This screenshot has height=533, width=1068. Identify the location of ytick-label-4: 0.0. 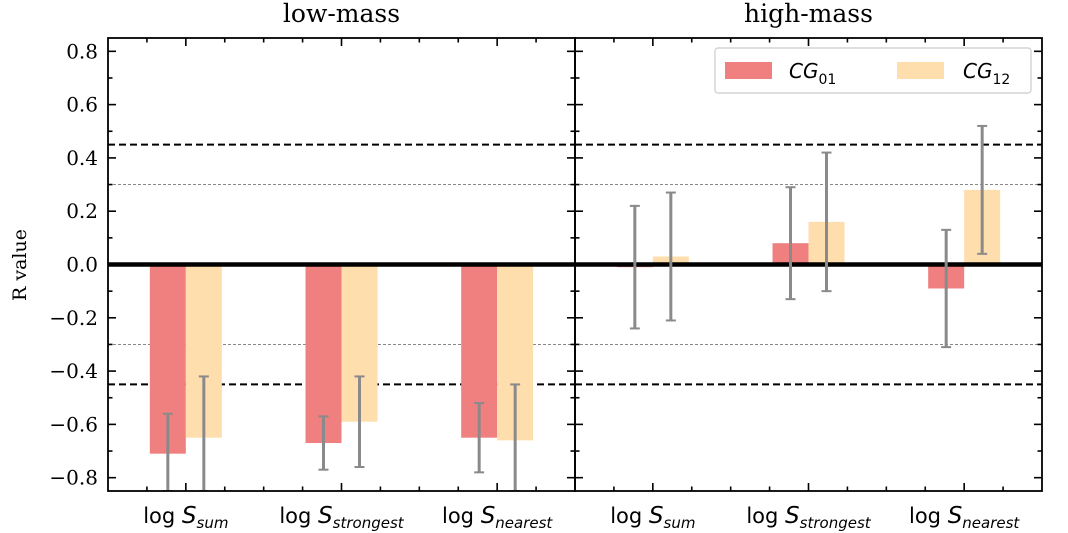
(82, 265).